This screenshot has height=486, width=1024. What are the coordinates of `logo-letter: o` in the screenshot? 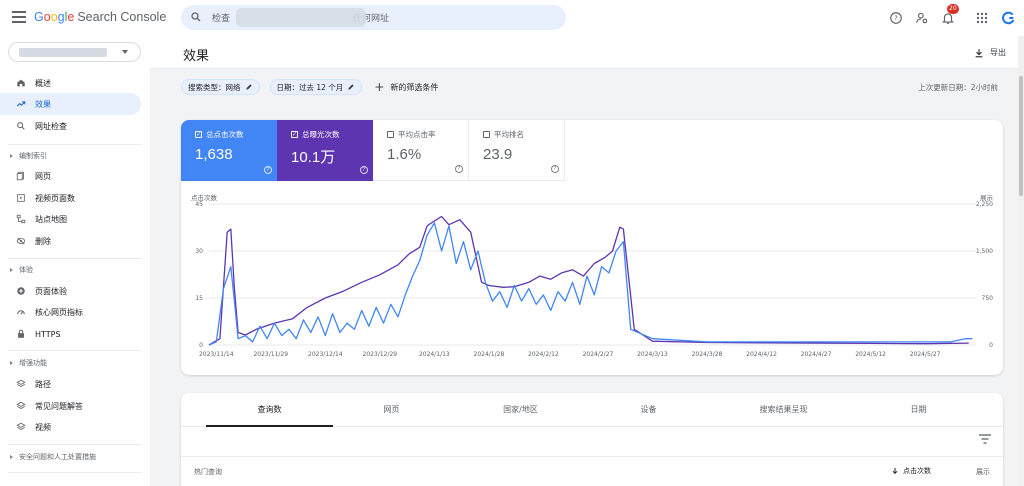 It's located at (47, 17).